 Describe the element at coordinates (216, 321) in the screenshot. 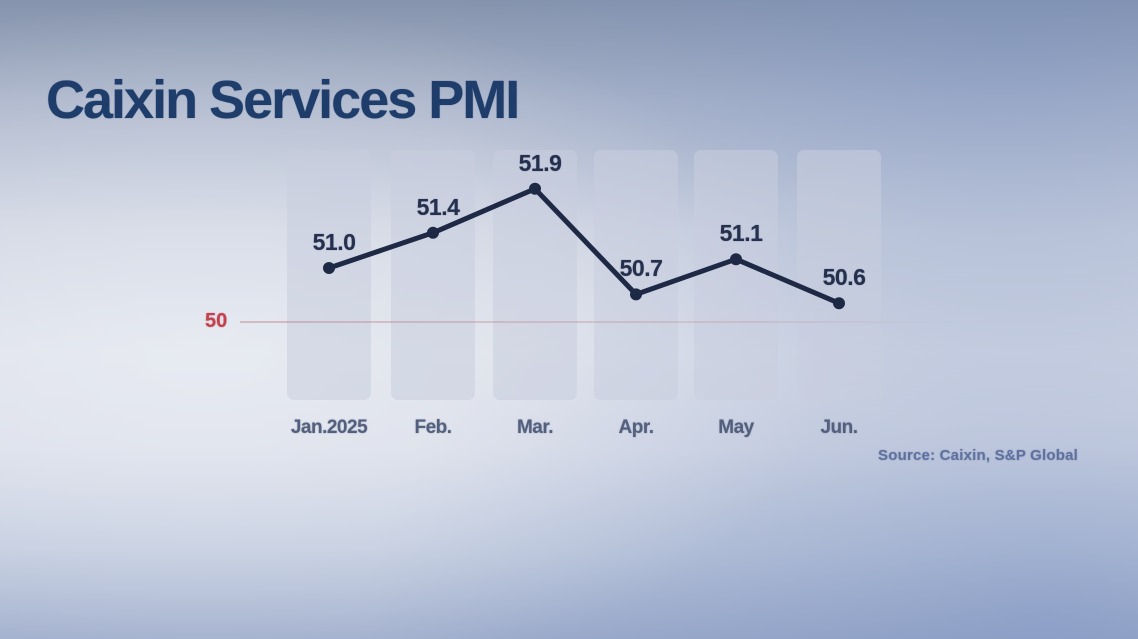

I see `baseline-50-label: 50` at that location.